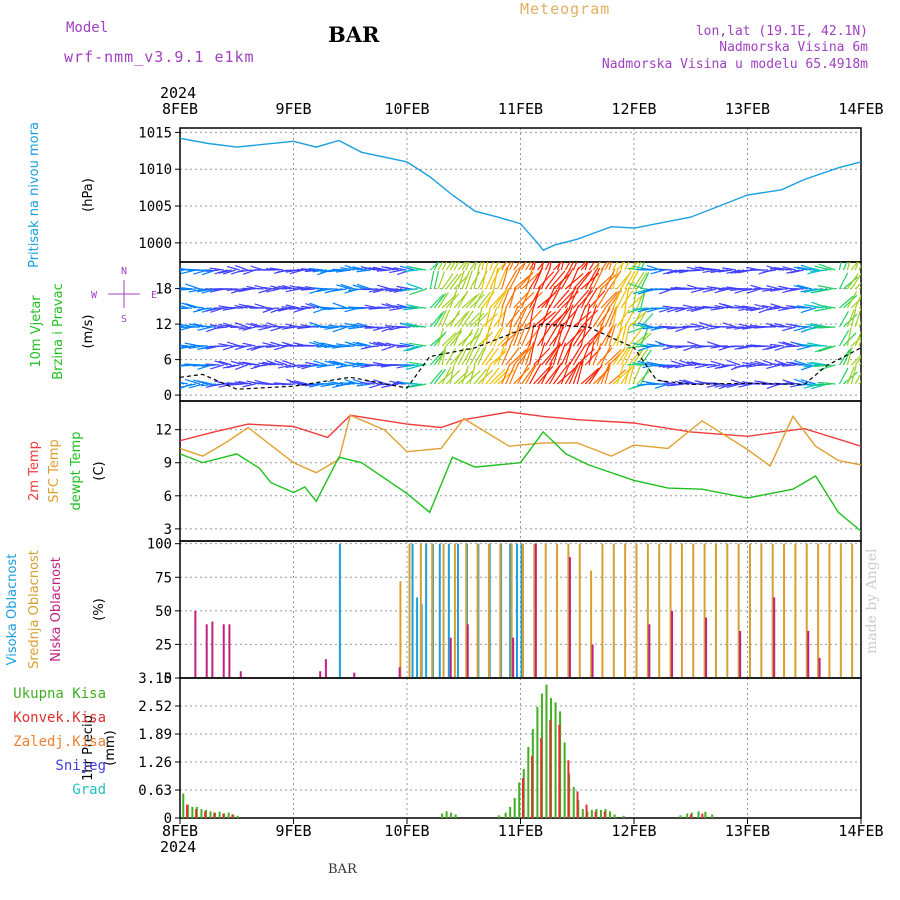 Image resolution: width=900 pixels, height=900 pixels. Describe the element at coordinates (56, 609) in the screenshot. I see `y-axis-label: Niska Oblacnost` at that location.